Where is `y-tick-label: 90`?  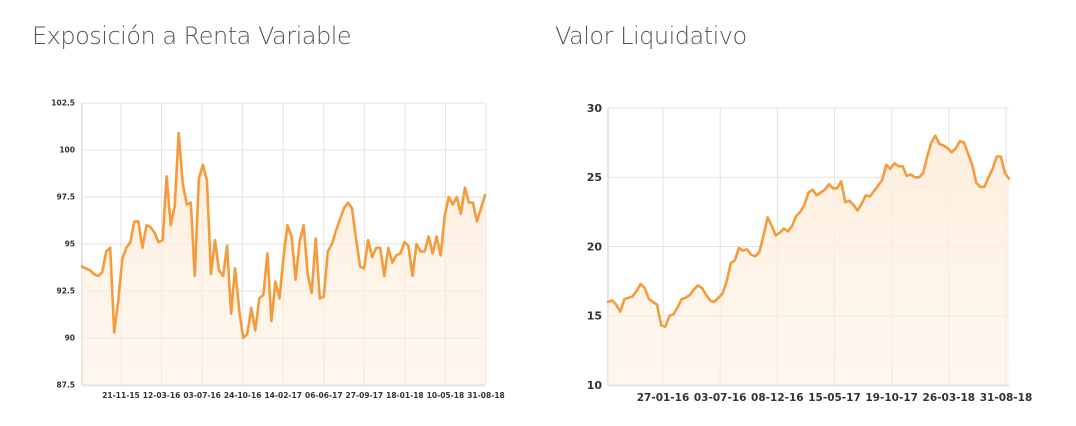
y-tick-label: 90 is located at coordinates (70, 338).